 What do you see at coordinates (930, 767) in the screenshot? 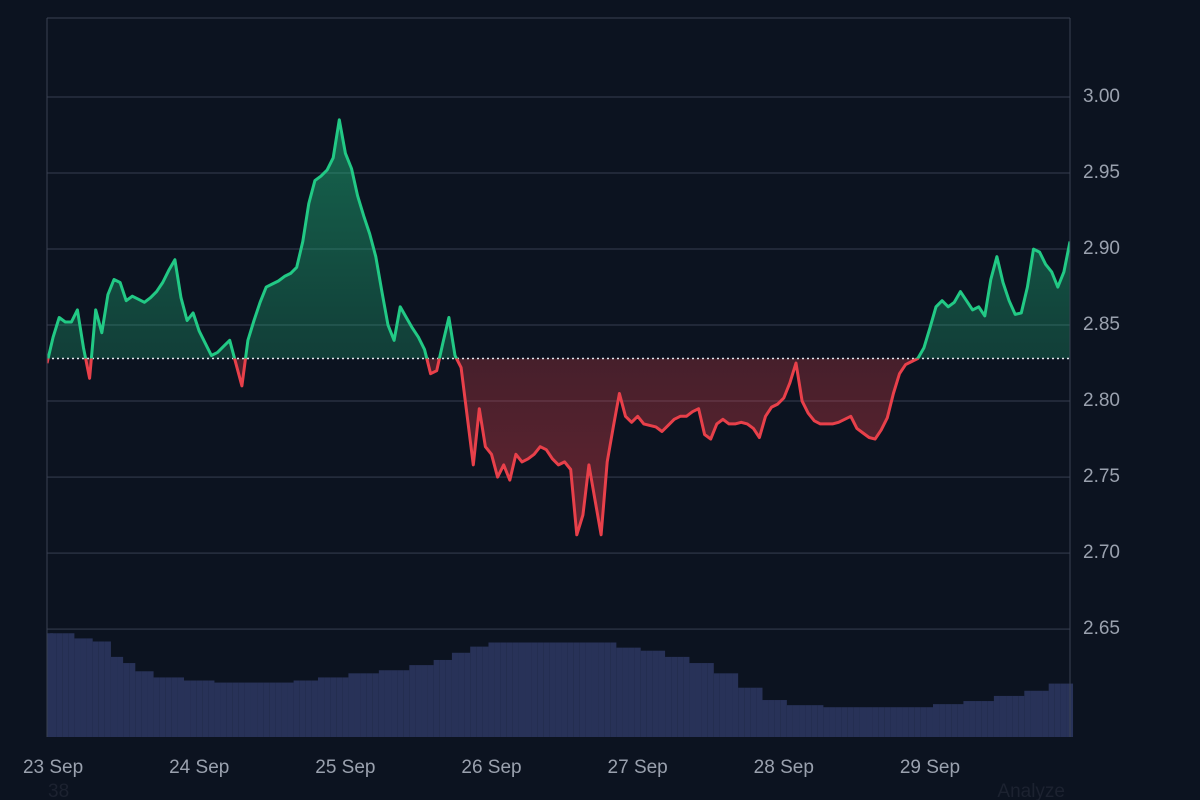
I see `x-tick-label: 29 Sep` at bounding box center [930, 767].